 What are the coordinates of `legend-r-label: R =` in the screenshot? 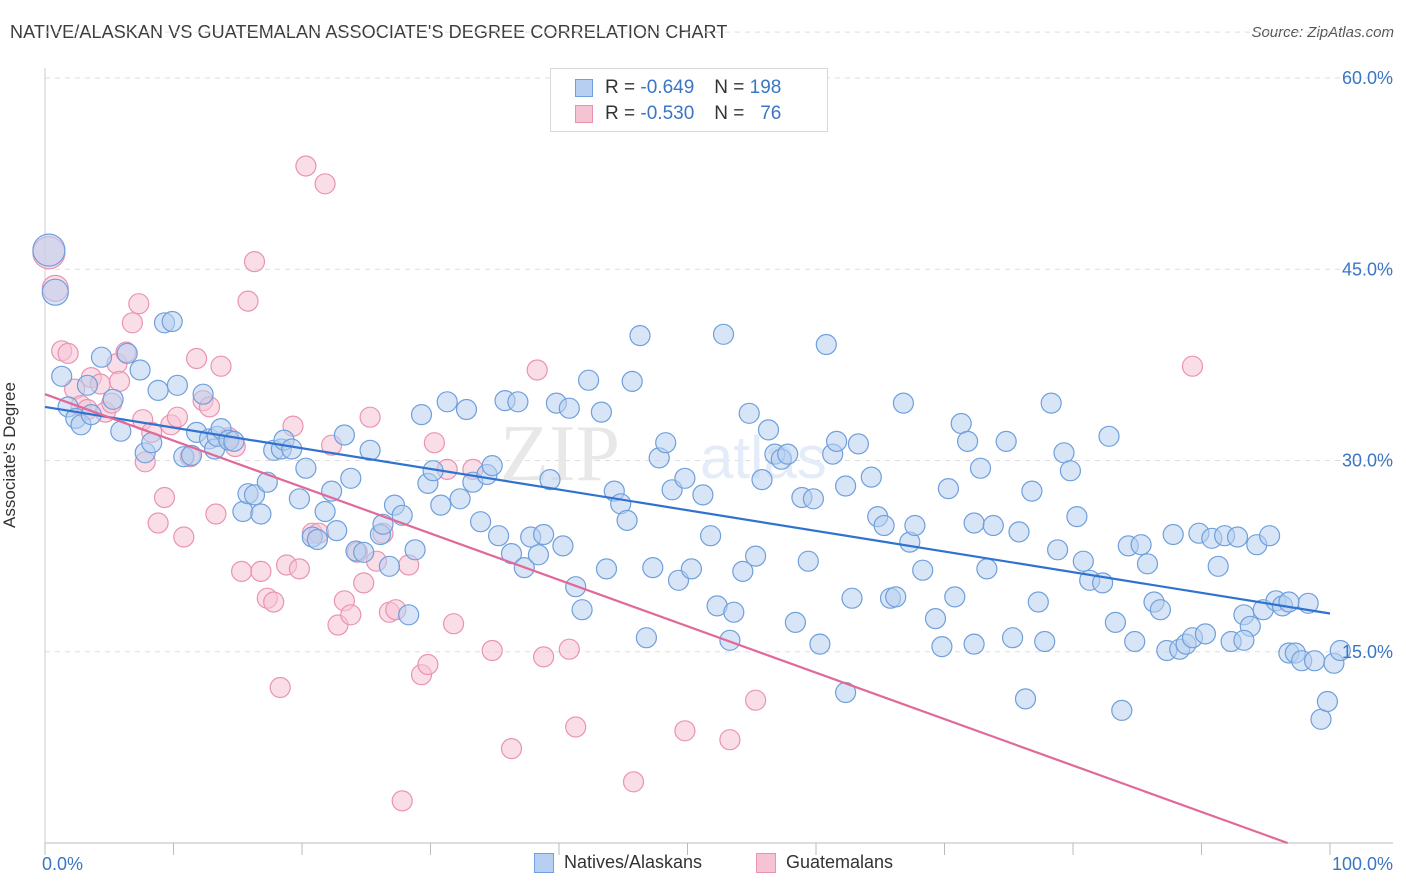 It's located at (620, 87).